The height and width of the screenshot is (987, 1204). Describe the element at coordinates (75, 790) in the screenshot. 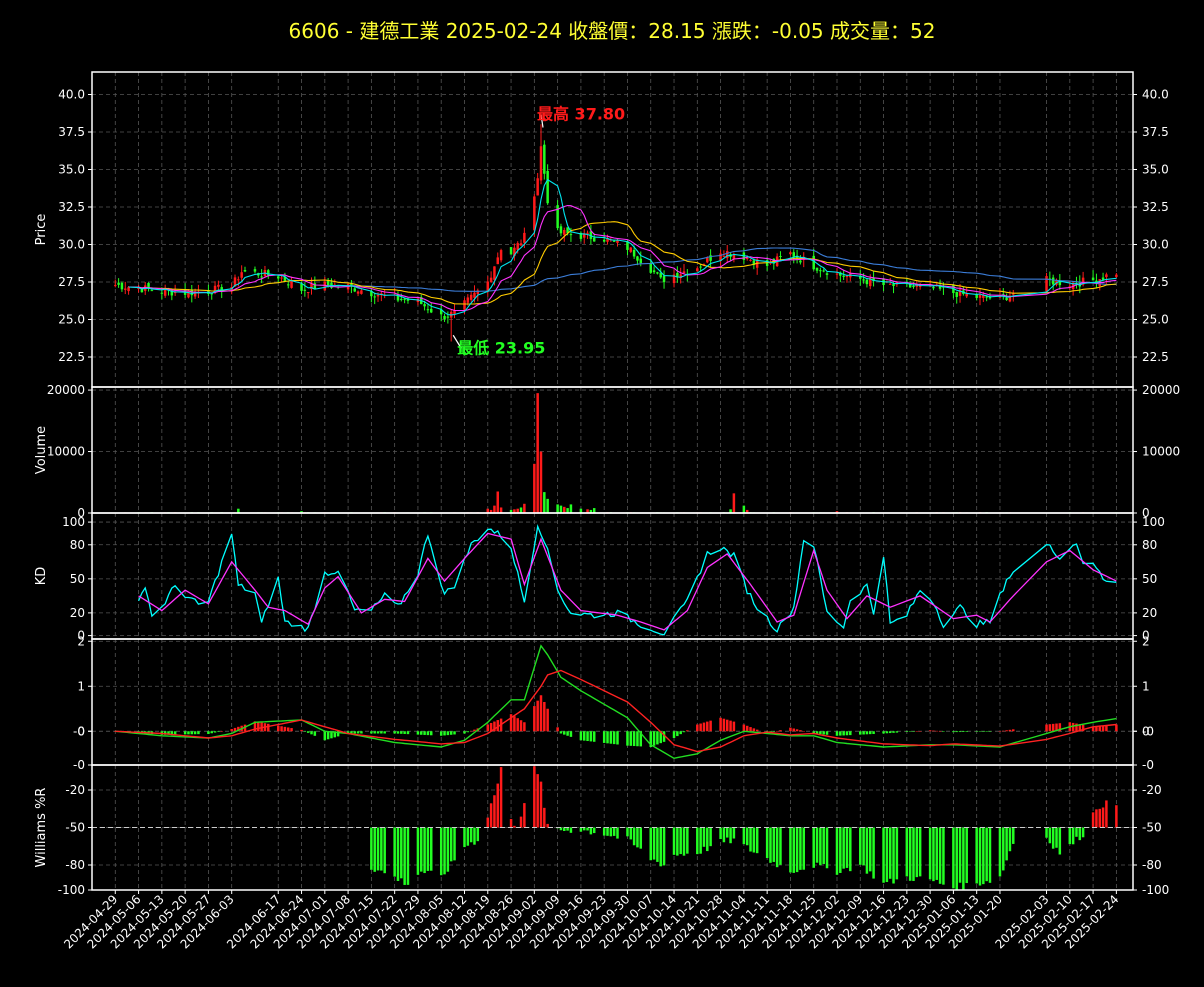

I see `y-tick-label-left: -20` at that location.